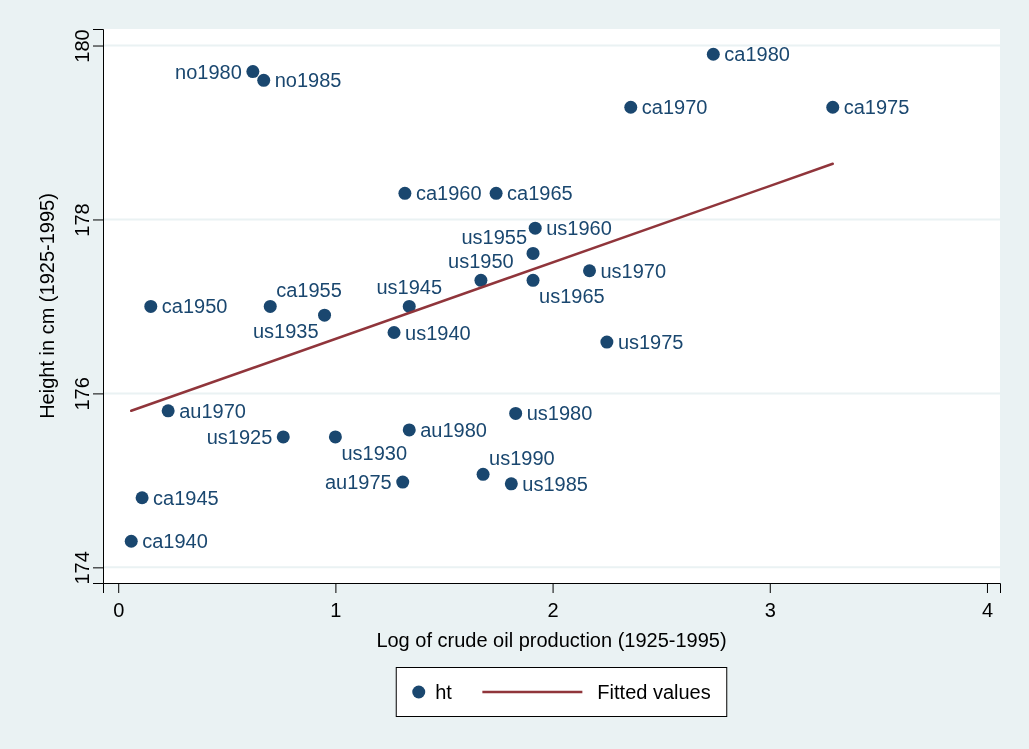  Describe the element at coordinates (650, 342) in the screenshot. I see `data-label: us1975` at that location.